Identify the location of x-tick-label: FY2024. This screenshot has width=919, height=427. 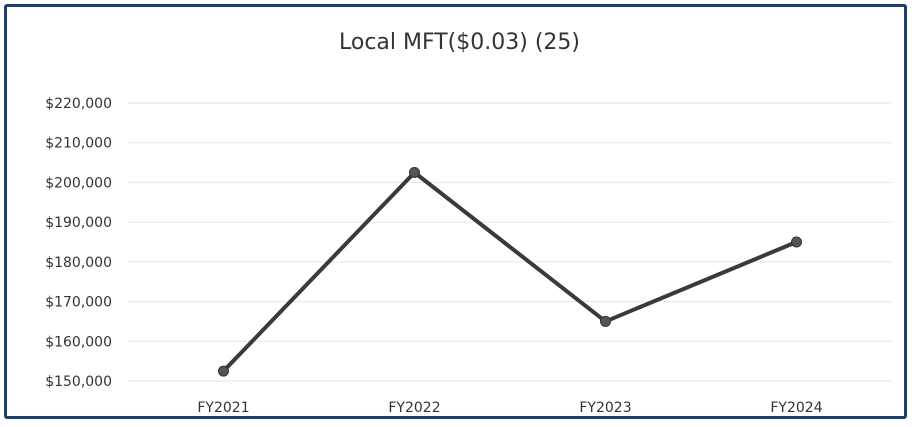
(796, 408).